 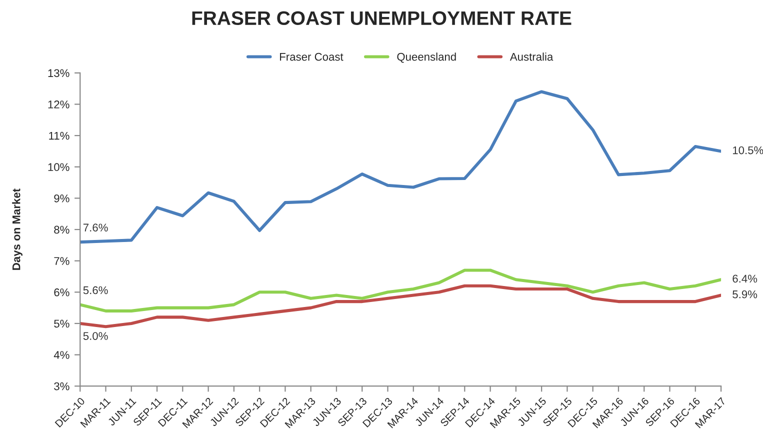 I want to click on data-label: 10.5%, so click(x=747, y=150).